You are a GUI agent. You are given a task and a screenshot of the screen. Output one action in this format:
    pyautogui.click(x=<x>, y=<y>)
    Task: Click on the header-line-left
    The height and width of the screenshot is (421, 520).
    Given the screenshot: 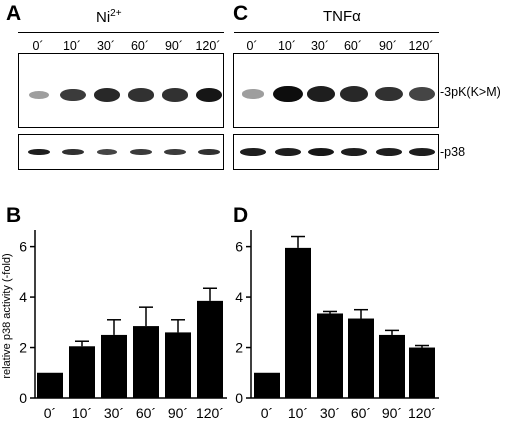 What is the action you would take?
    pyautogui.click(x=121, y=32)
    